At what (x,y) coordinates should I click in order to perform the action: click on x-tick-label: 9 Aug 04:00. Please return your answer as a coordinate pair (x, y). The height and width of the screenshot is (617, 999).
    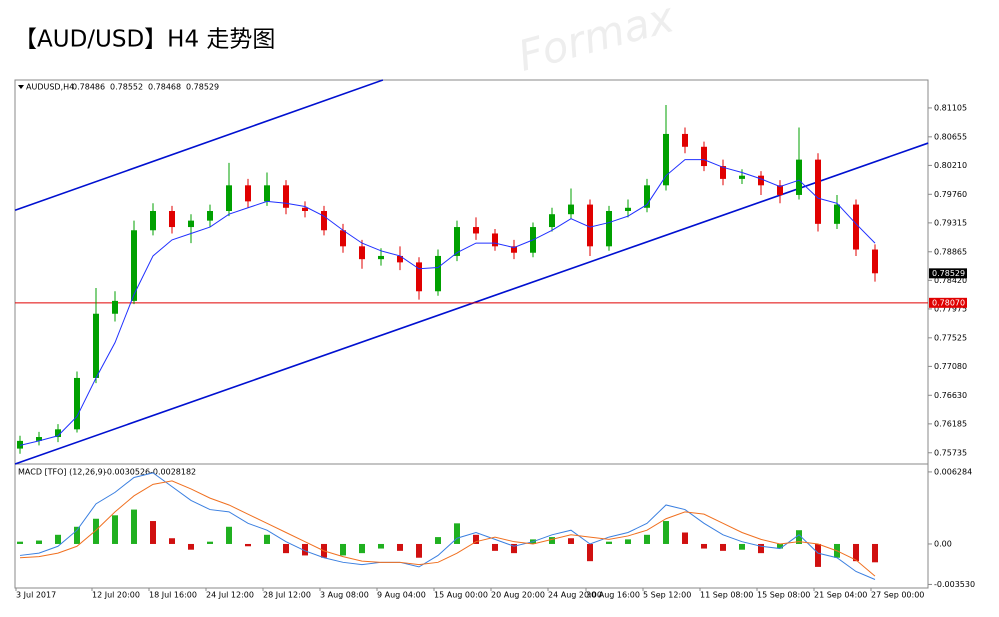
    Looking at the image, I should click on (401, 595).